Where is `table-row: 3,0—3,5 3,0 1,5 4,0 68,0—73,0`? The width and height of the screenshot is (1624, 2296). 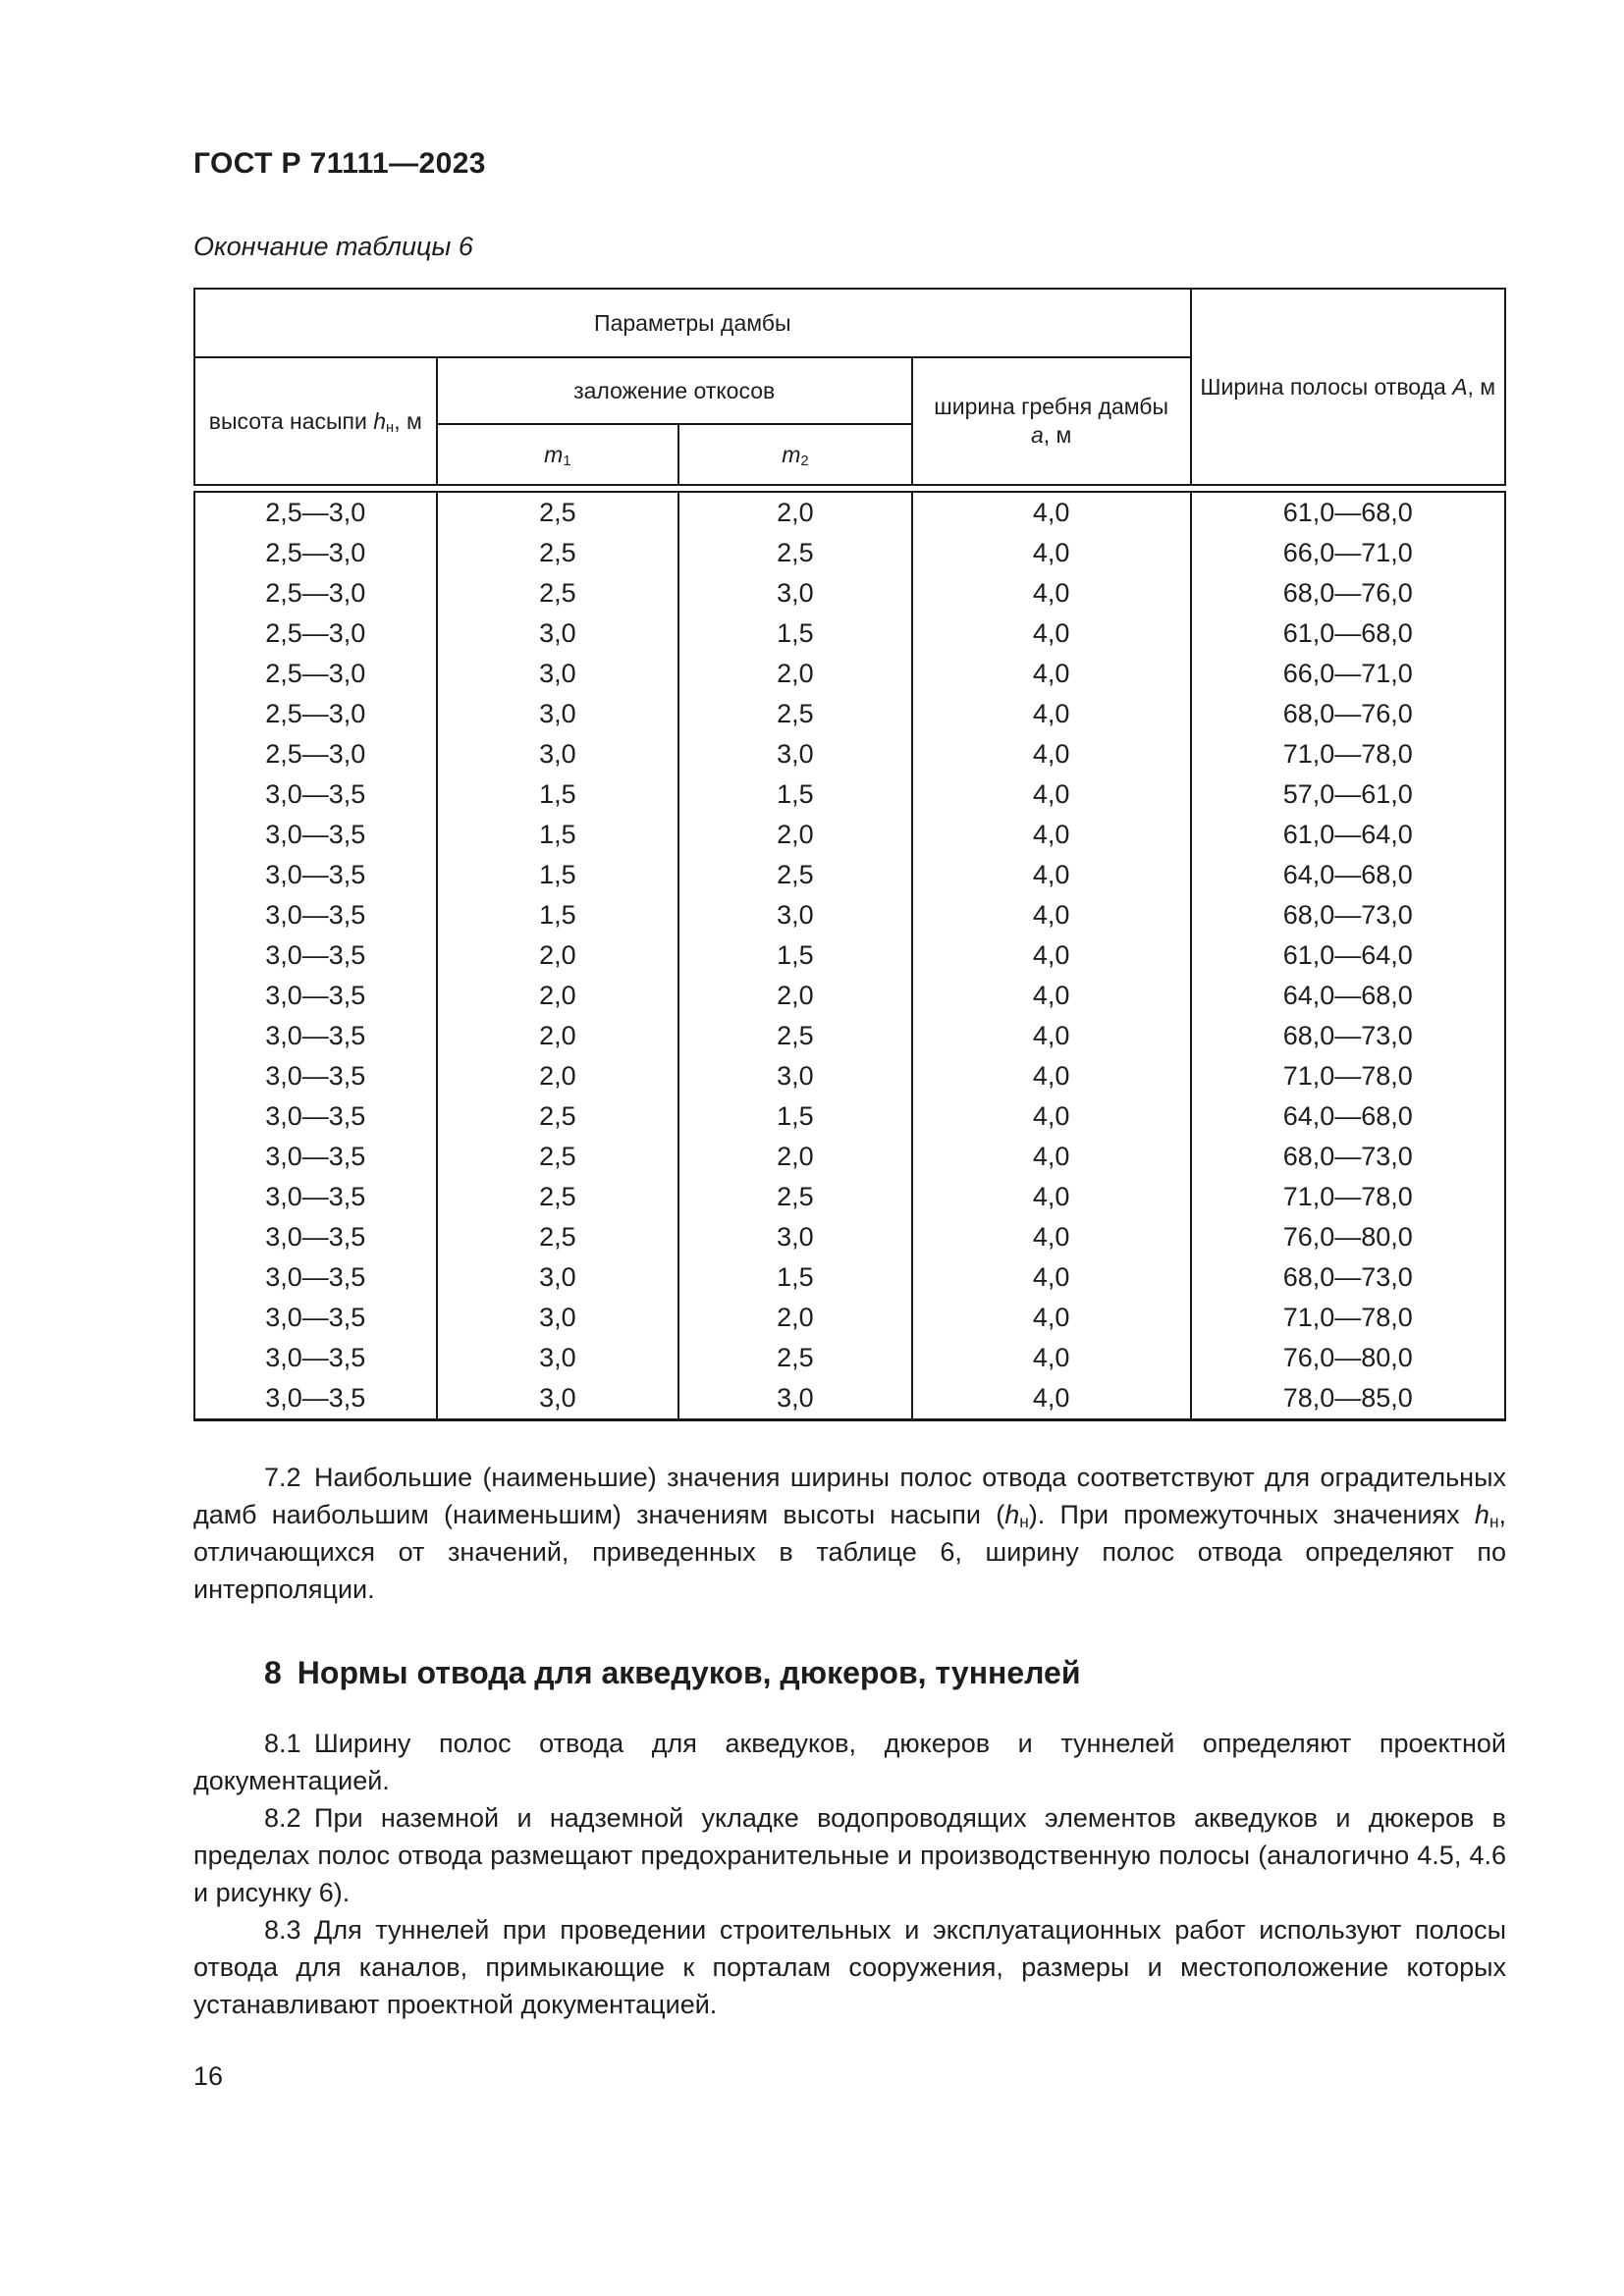
table-row: 3,0—3,5 3,0 1,5 4,0 68,0—73,0 is located at coordinates (850, 1277).